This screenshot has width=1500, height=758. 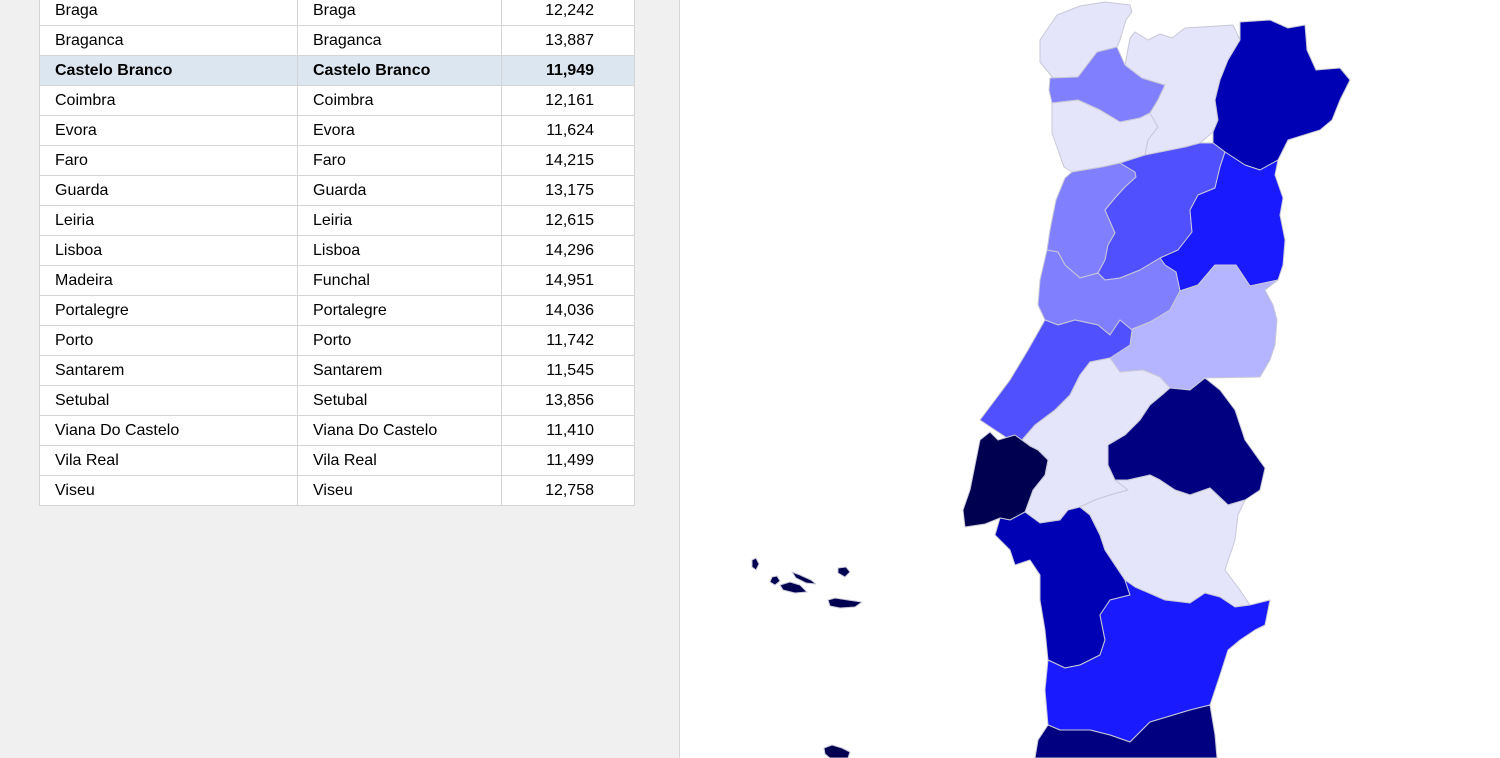 What do you see at coordinates (399, 130) in the screenshot?
I see `capital-cell: Evora` at bounding box center [399, 130].